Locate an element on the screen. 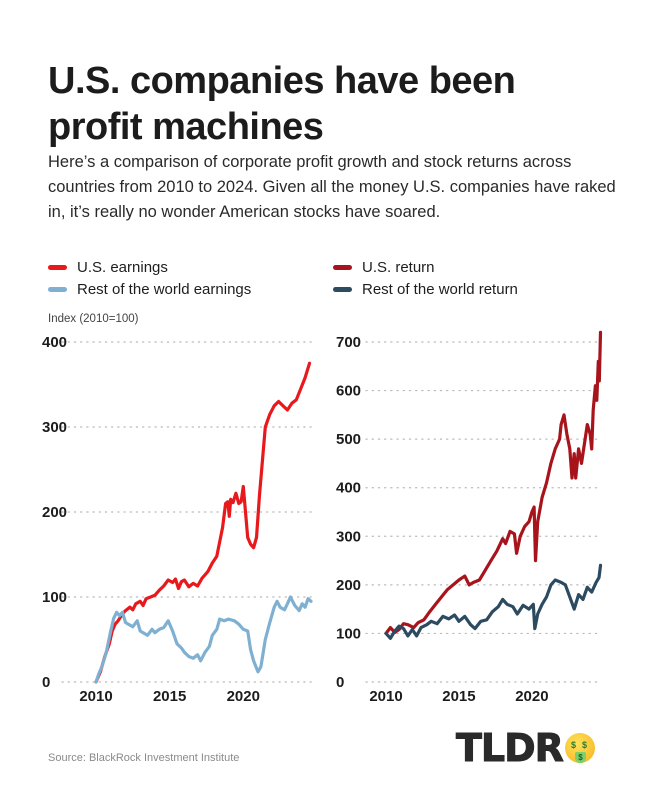  y-tick-label: 500 is located at coordinates (348, 439).